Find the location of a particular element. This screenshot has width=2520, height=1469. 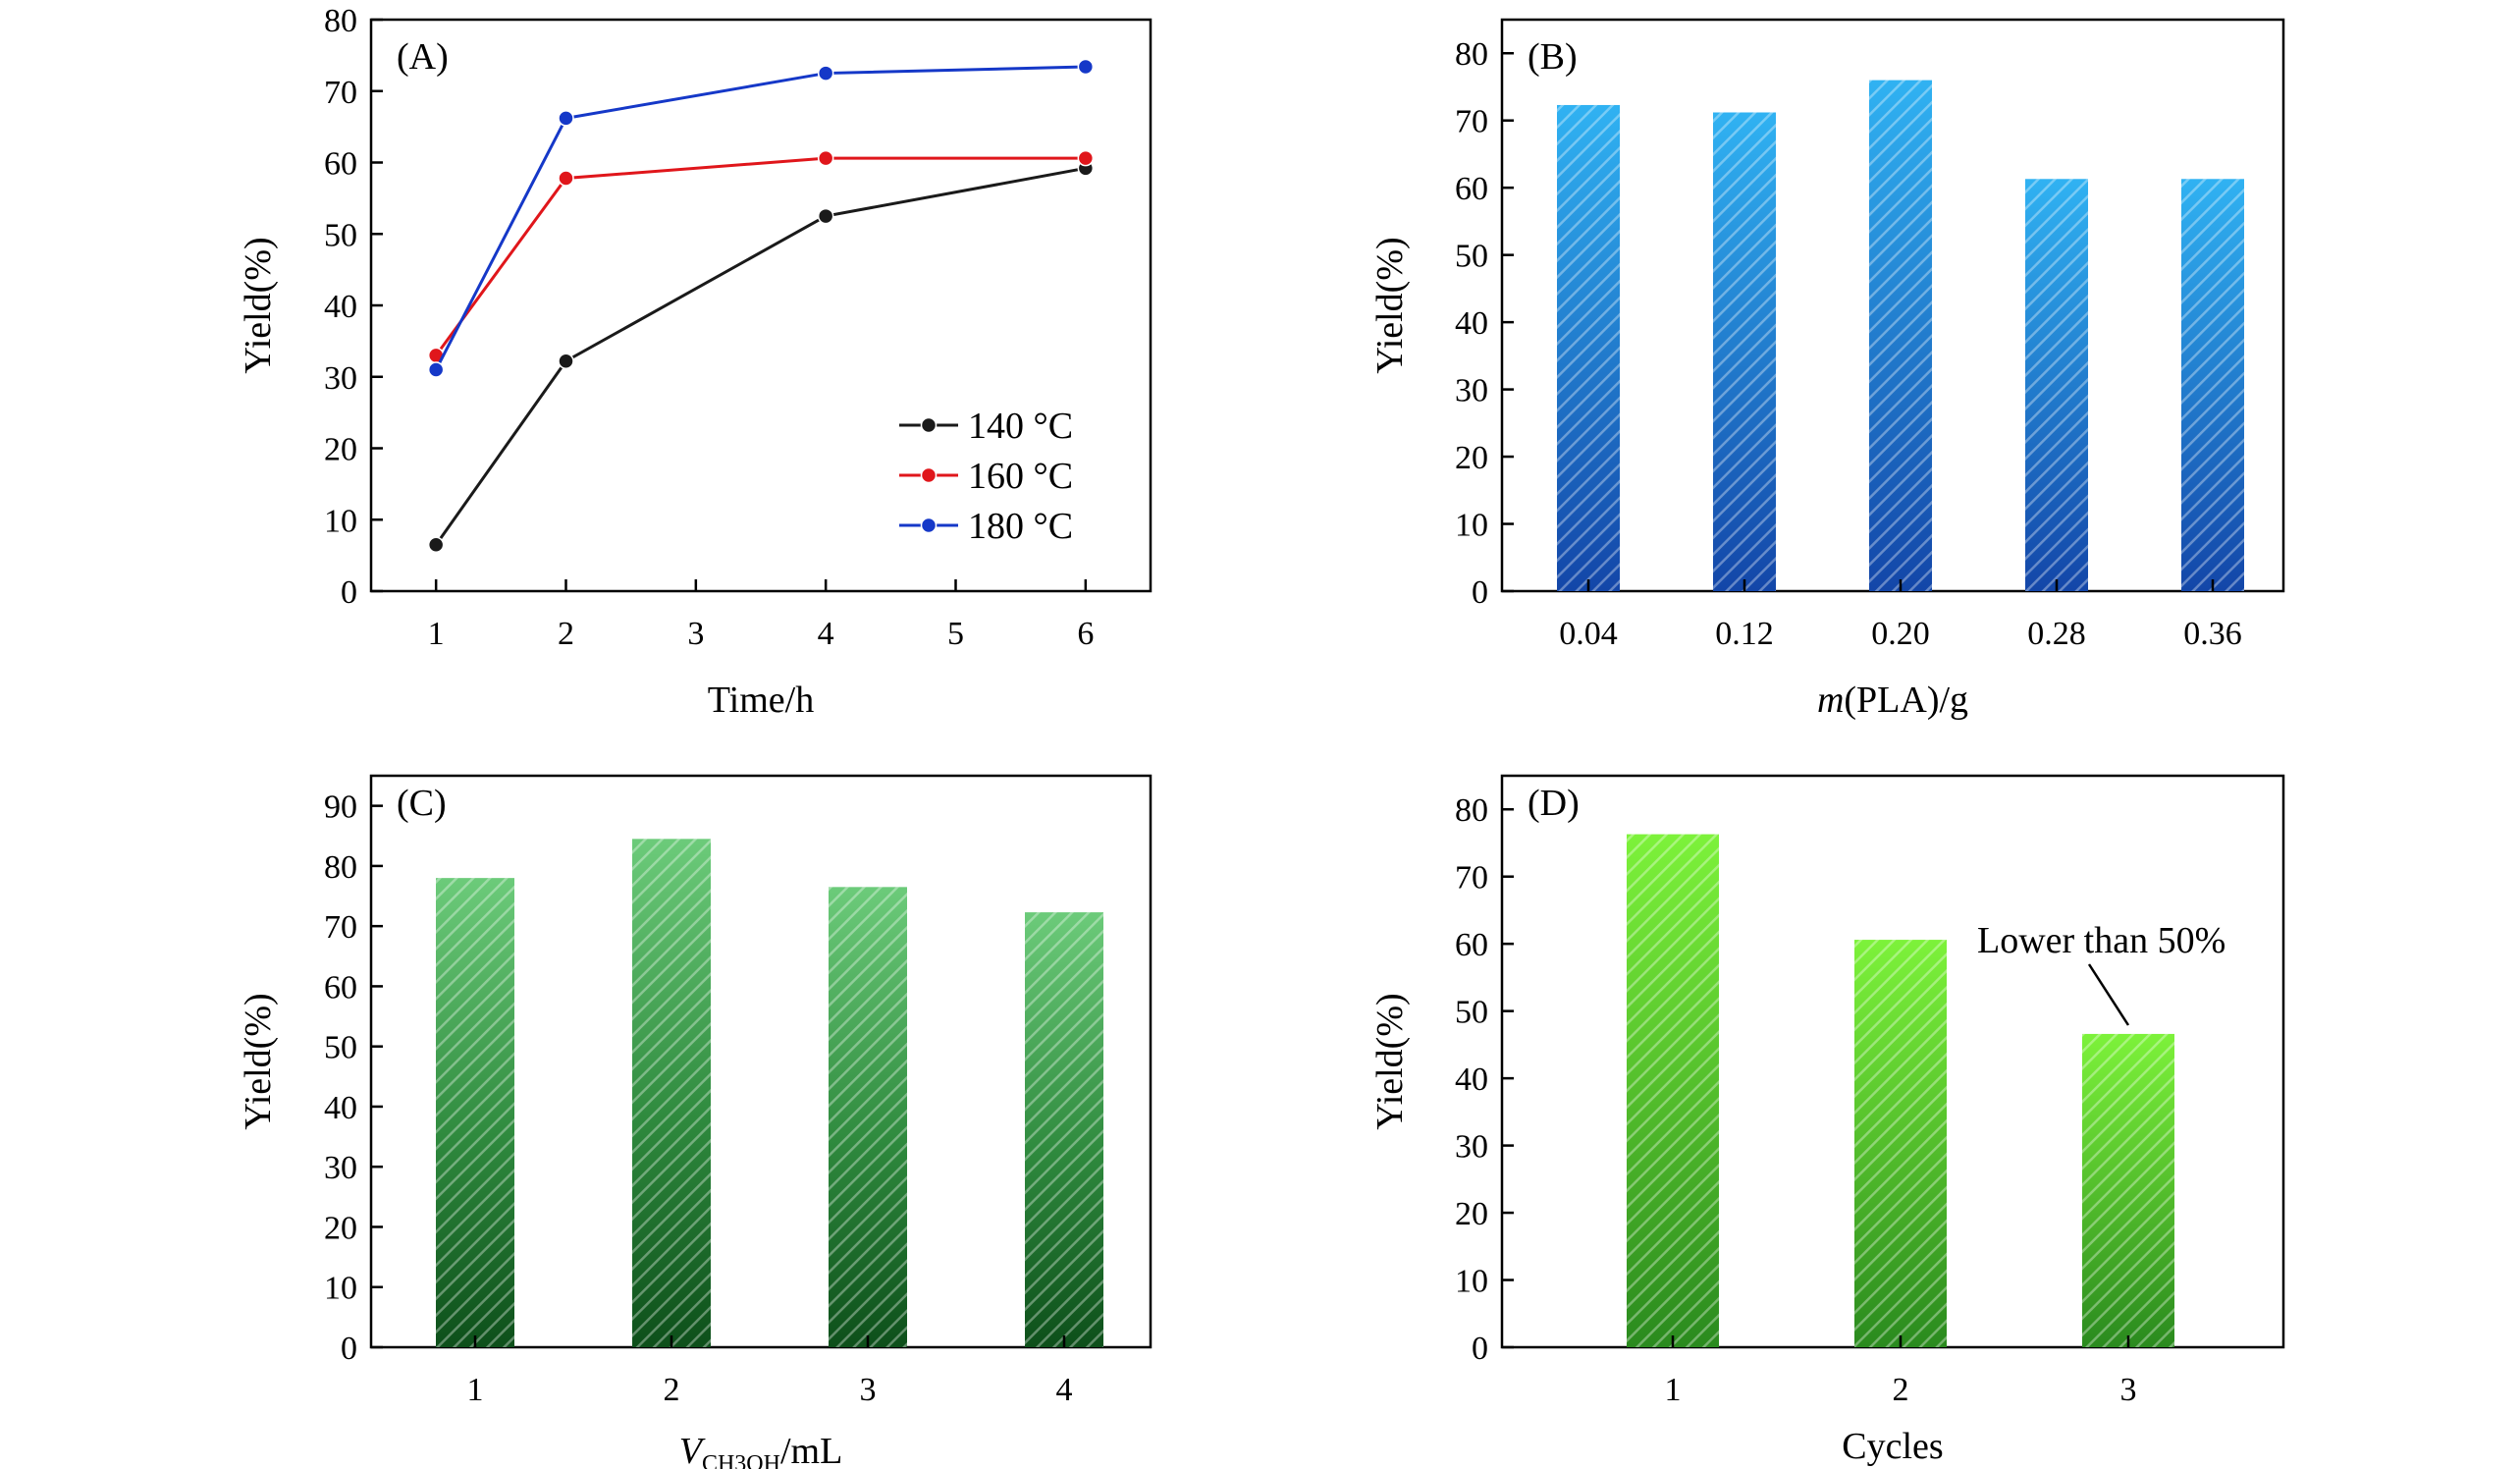

panel-c-bars is located at coordinates (769, 1093).